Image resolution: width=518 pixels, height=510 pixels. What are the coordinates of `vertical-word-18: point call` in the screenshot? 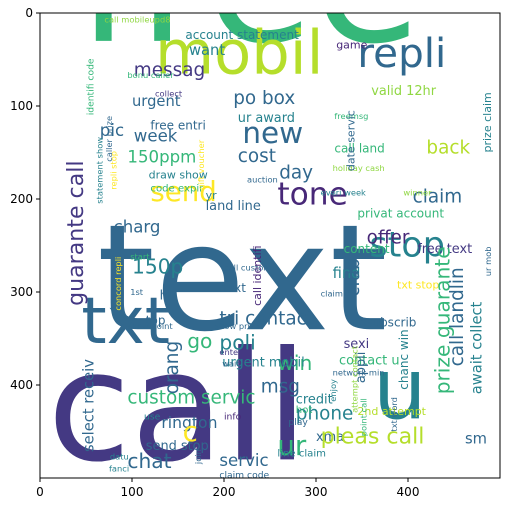 It's located at (364, 417).